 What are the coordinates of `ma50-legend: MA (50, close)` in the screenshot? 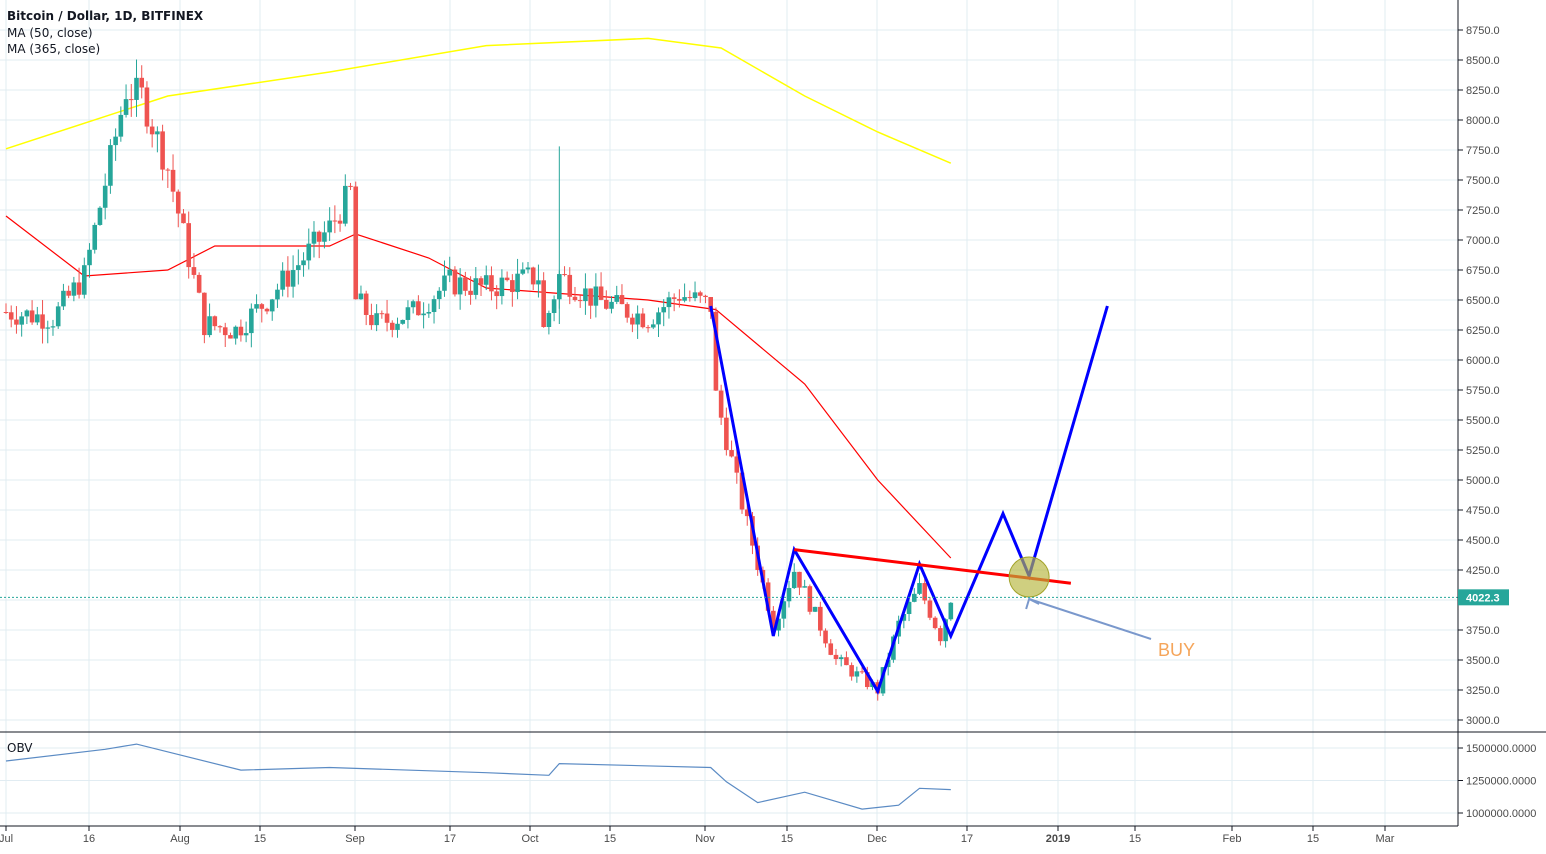 It's located at (50, 32).